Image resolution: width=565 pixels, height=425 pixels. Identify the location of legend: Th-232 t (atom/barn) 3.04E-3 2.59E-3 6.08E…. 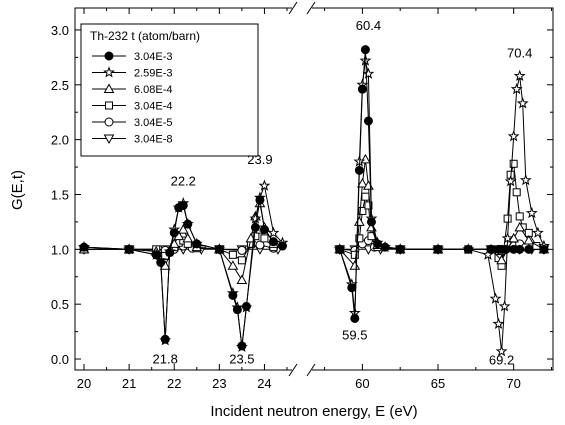
(169, 90).